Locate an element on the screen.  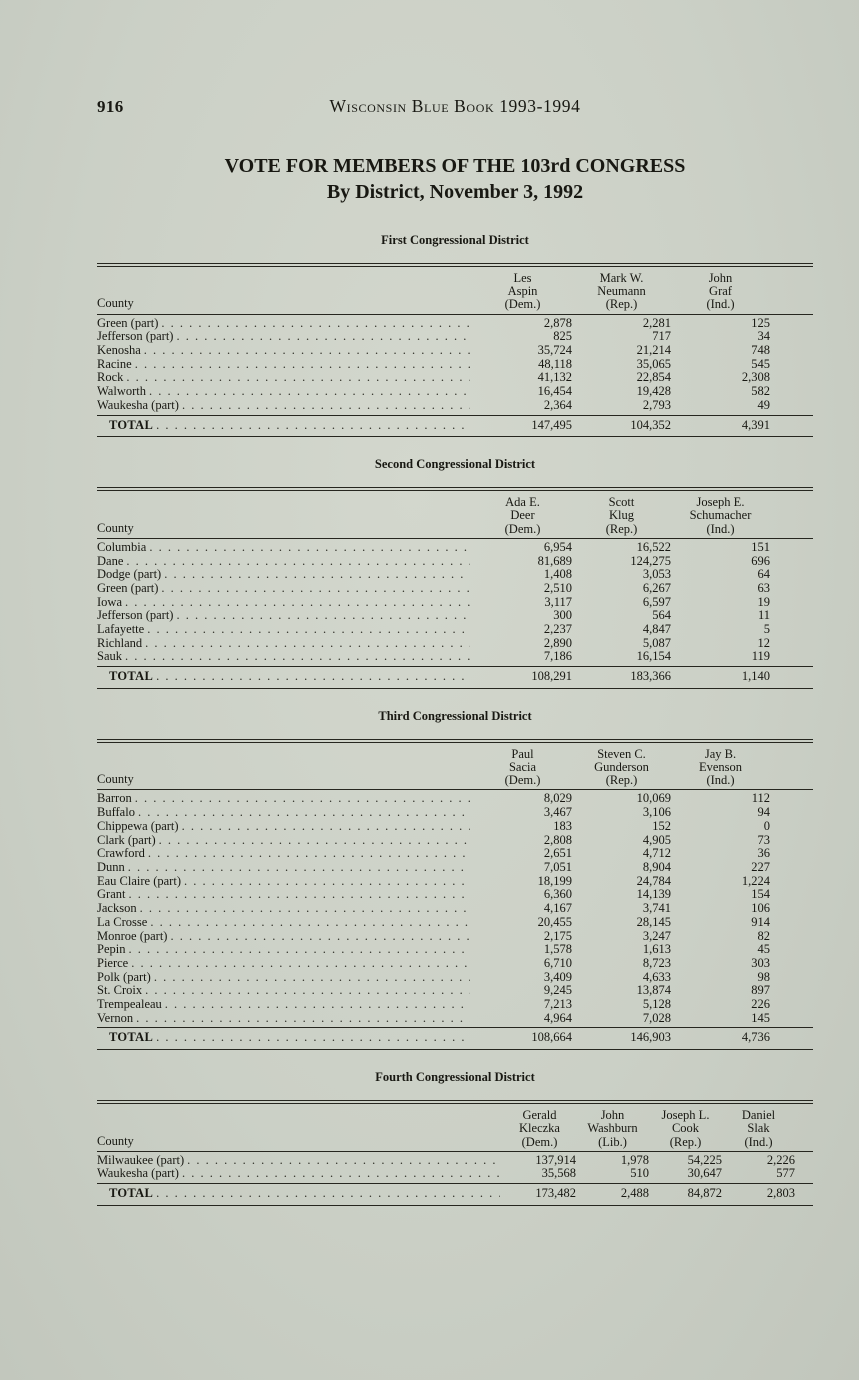
candidate-header-line: Mark W. is located at coordinates (621, 278).